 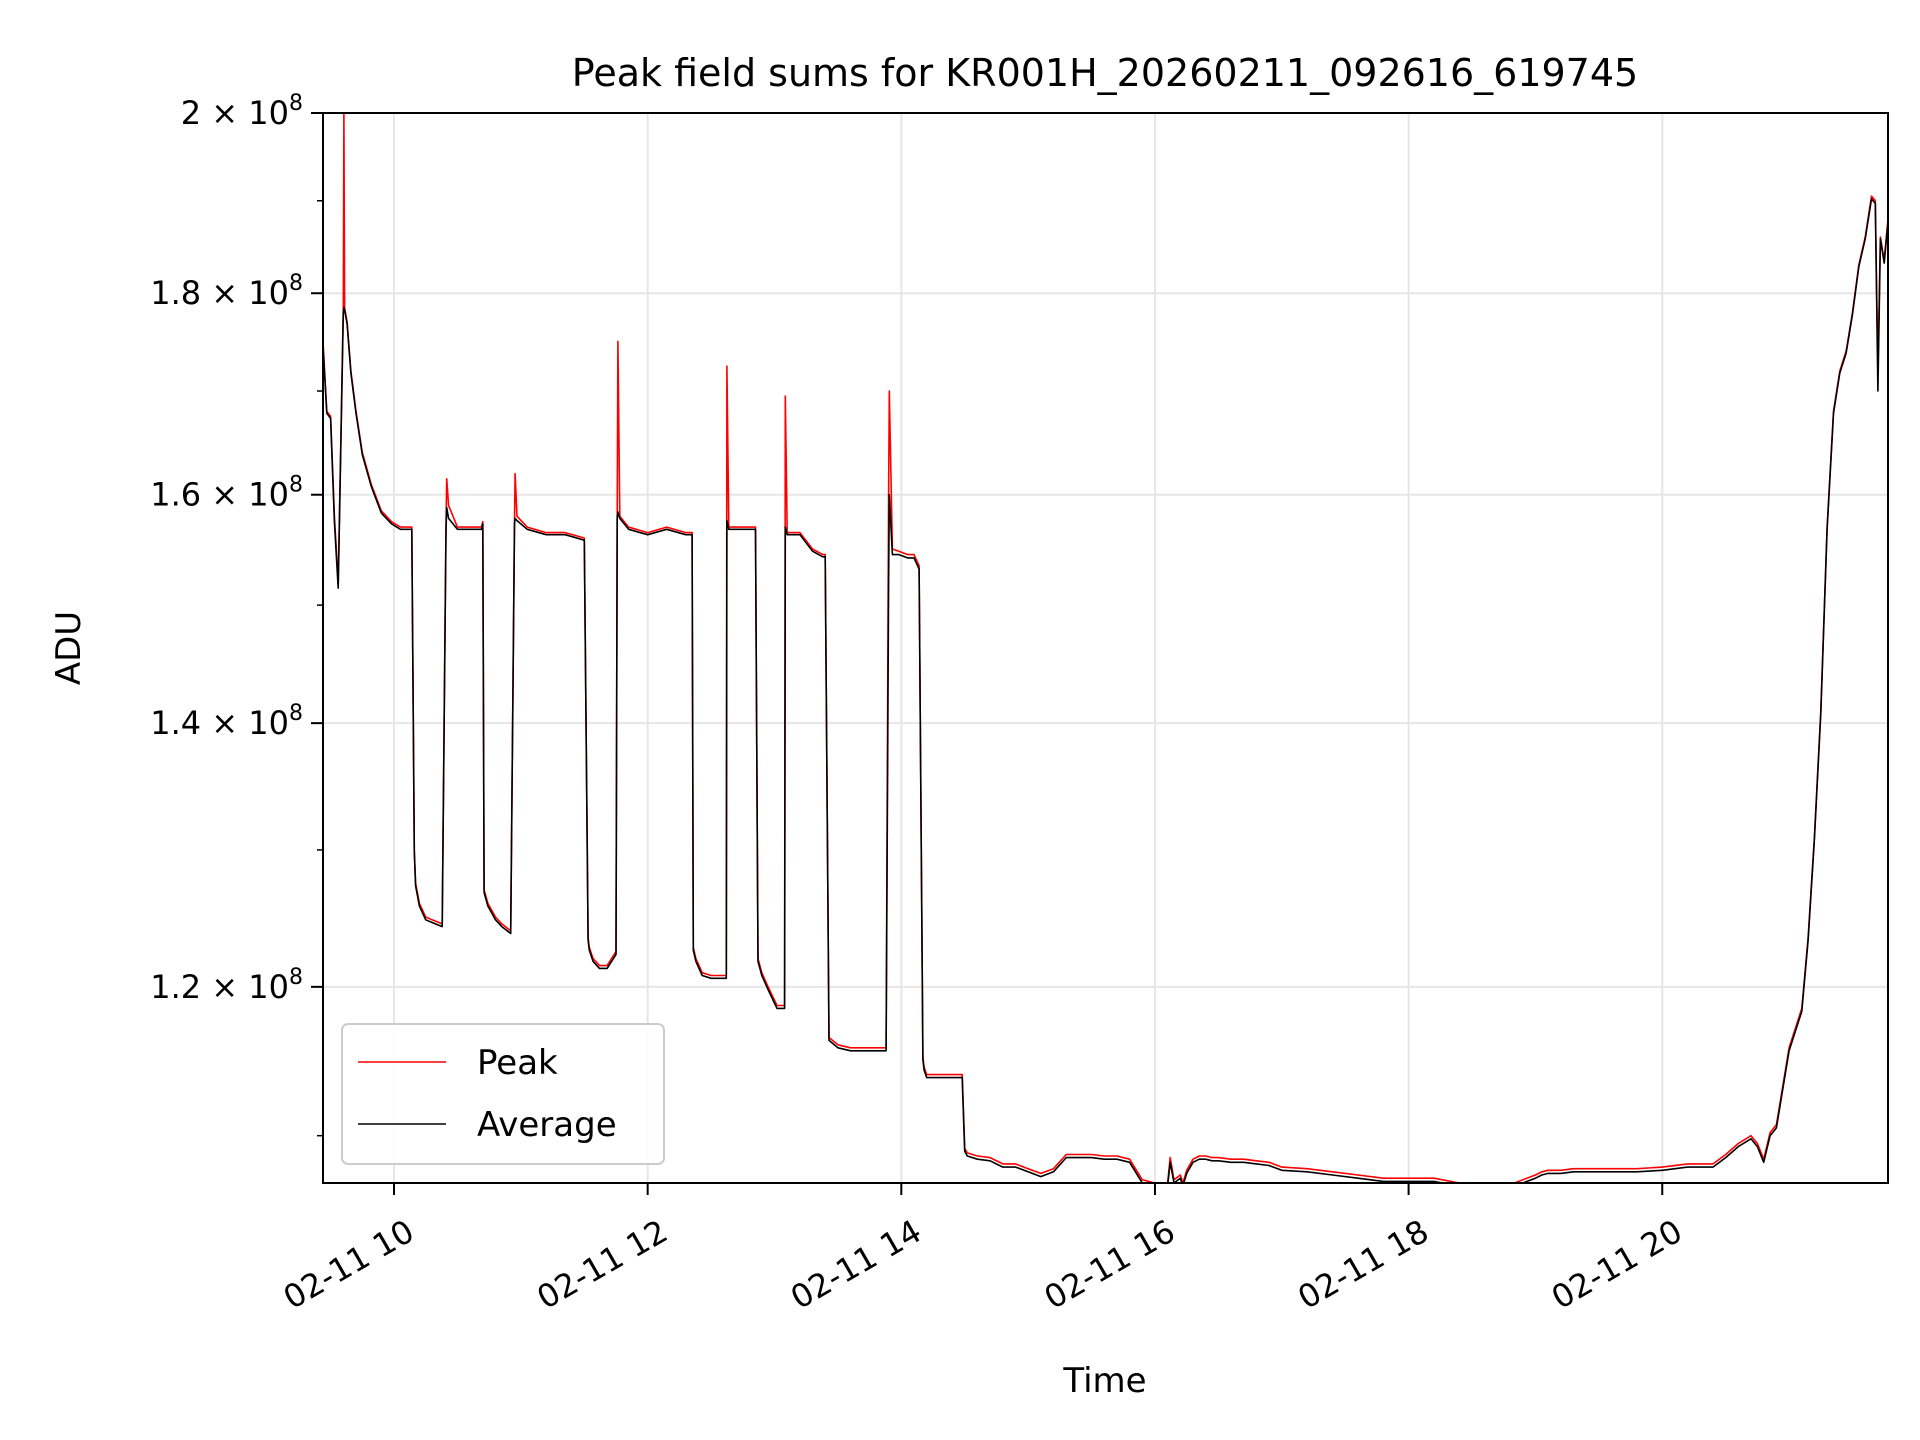 What do you see at coordinates (547, 1125) in the screenshot?
I see `legend-label-average: Average` at bounding box center [547, 1125].